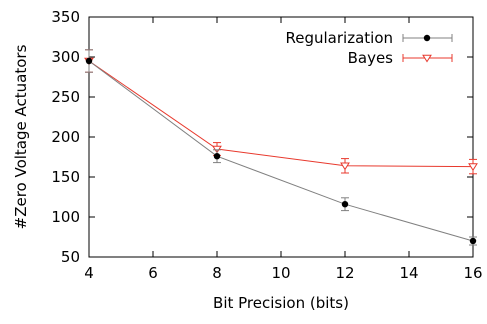 This screenshot has width=487, height=324. I want to click on x-tick-label: 16, so click(472, 273).